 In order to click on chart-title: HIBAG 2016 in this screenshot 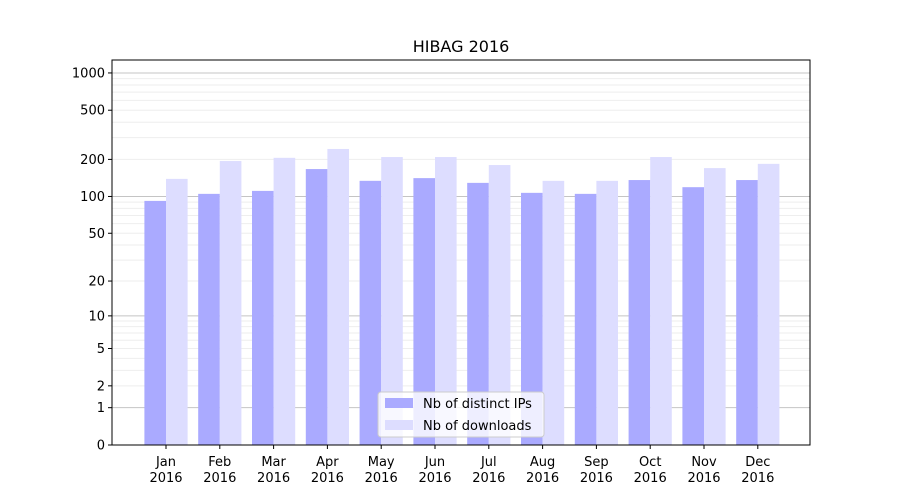, I will do `click(461, 46)`.